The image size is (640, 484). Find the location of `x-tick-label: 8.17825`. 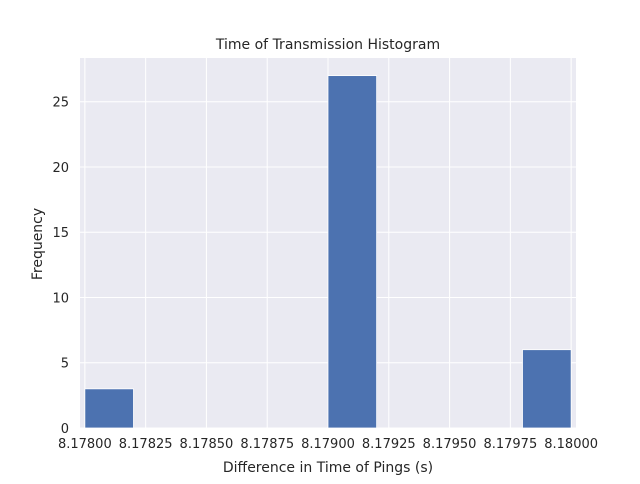

x-tick-label: 8.17825 is located at coordinates (146, 444).